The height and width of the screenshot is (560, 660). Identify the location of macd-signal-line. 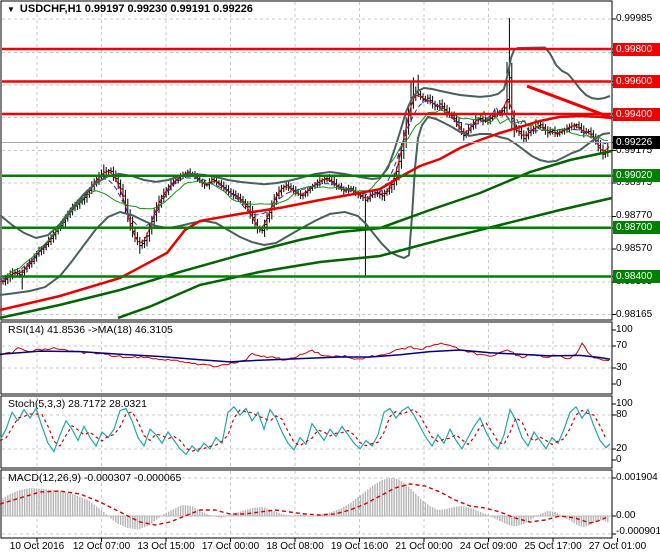
(304, 504).